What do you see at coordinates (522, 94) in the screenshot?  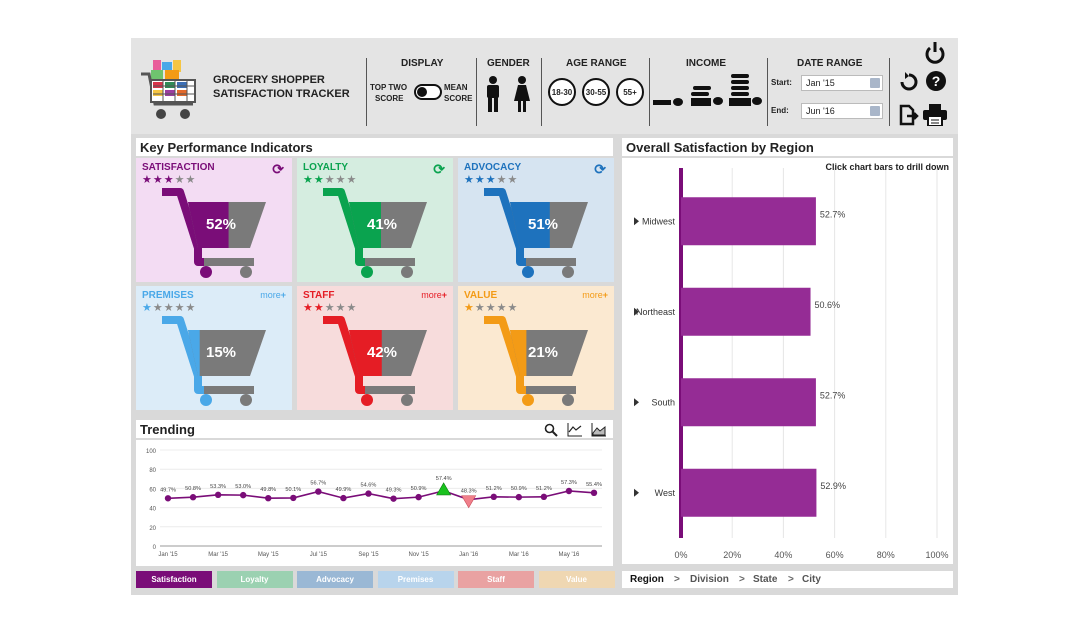 I see `female-icon` at bounding box center [522, 94].